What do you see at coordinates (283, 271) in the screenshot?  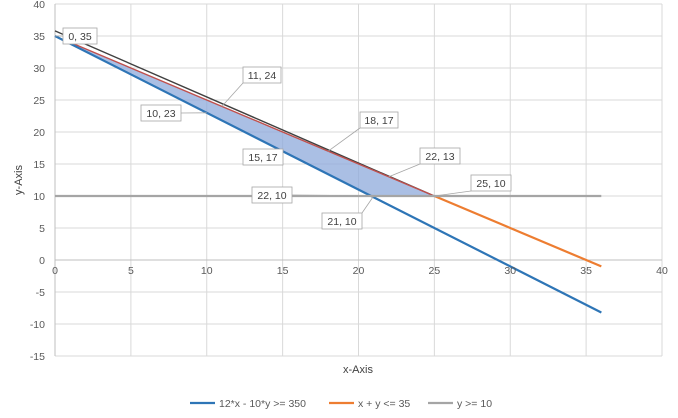 I see `x-tick-label: 15` at bounding box center [283, 271].